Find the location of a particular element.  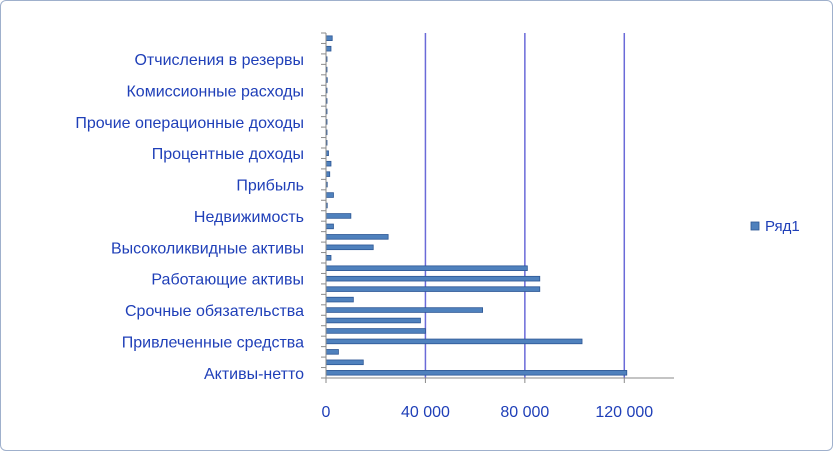

legend-label: Ряд1 is located at coordinates (782, 226).